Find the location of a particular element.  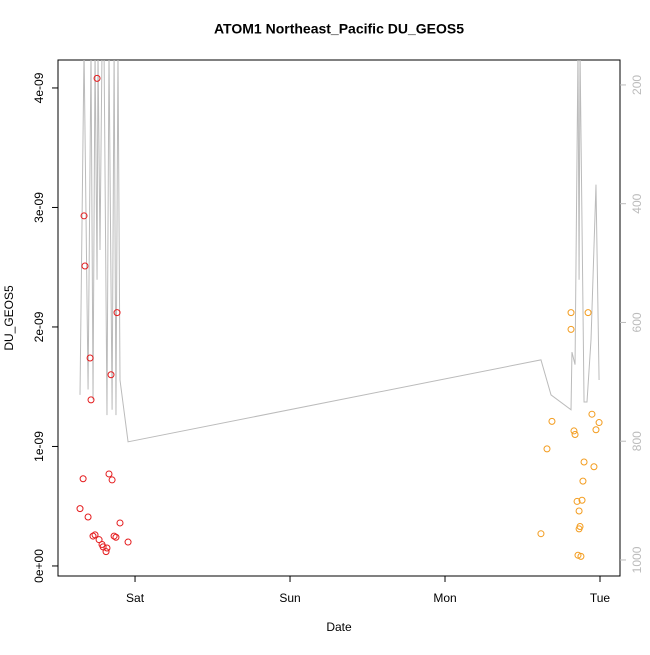

y-axis-label: DU_GEOS5 is located at coordinates (9, 318).